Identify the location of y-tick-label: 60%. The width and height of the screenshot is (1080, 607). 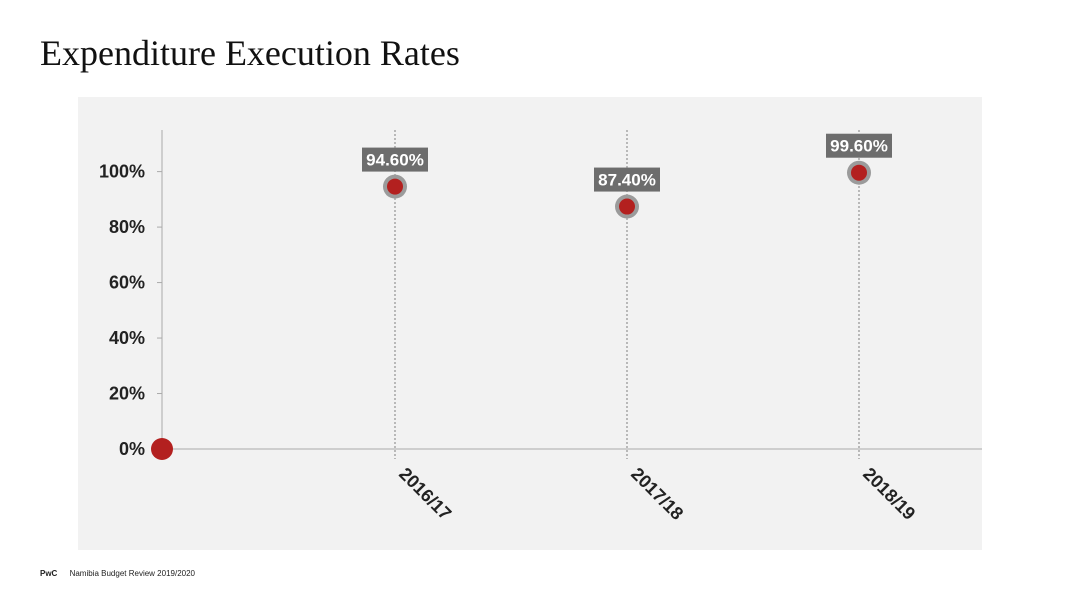
(127, 283).